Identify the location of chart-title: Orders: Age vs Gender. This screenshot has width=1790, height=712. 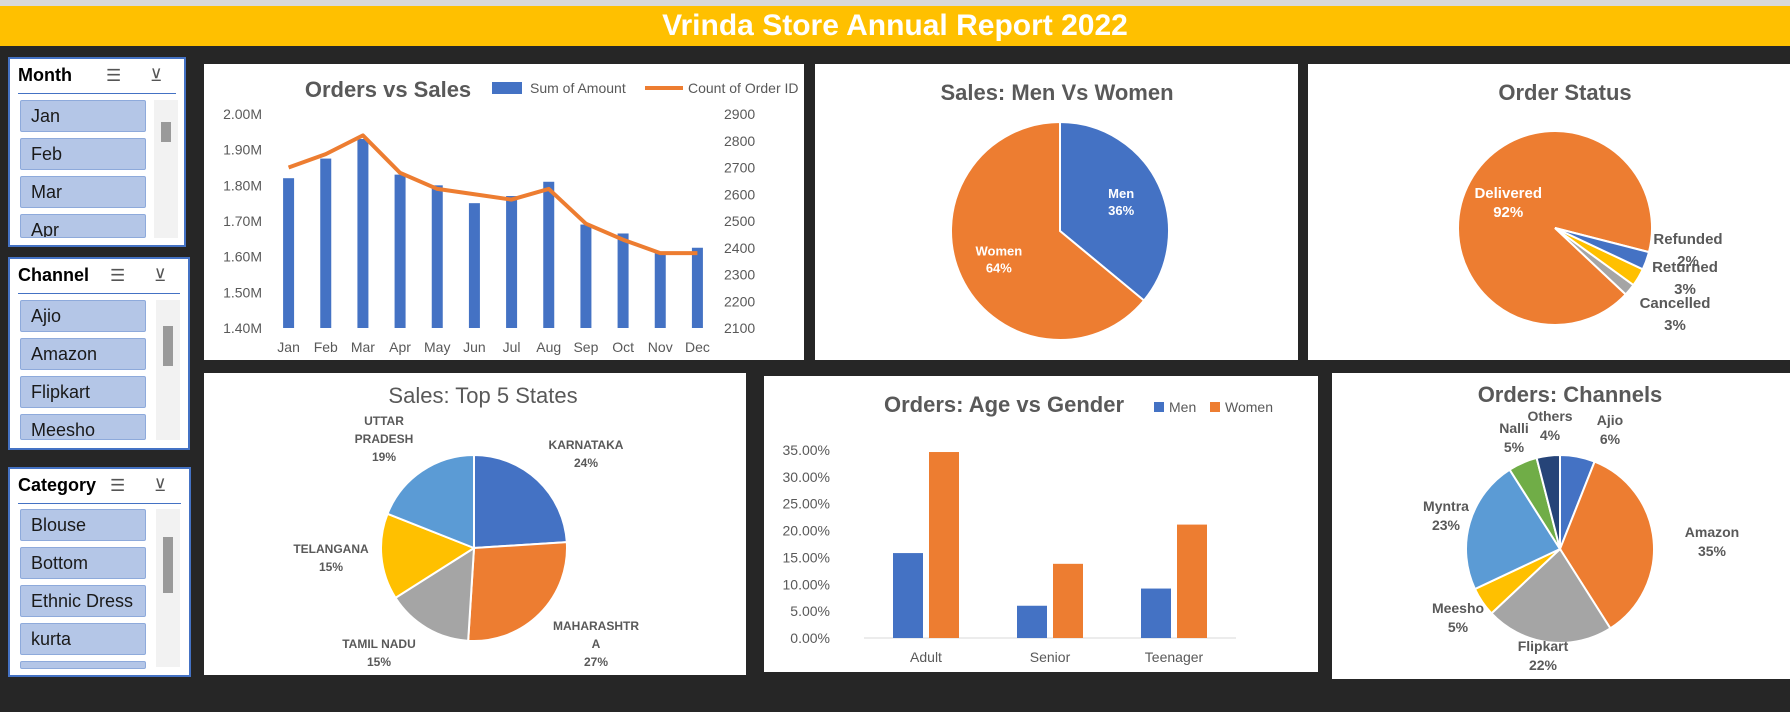
(1004, 404).